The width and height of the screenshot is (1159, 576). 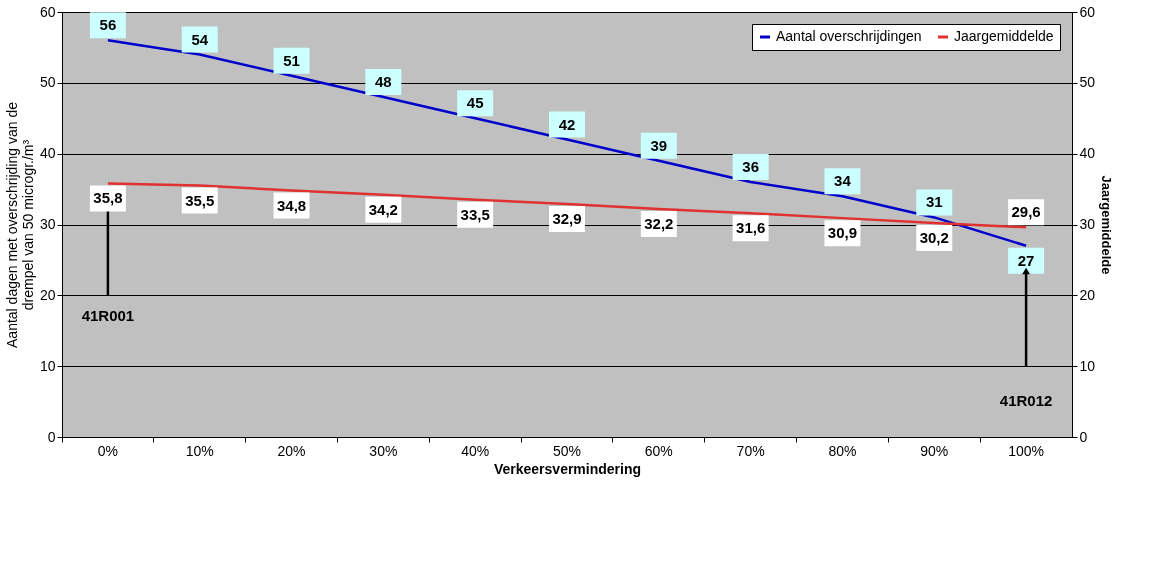 What do you see at coordinates (475, 103) in the screenshot?
I see `data-label: 45` at bounding box center [475, 103].